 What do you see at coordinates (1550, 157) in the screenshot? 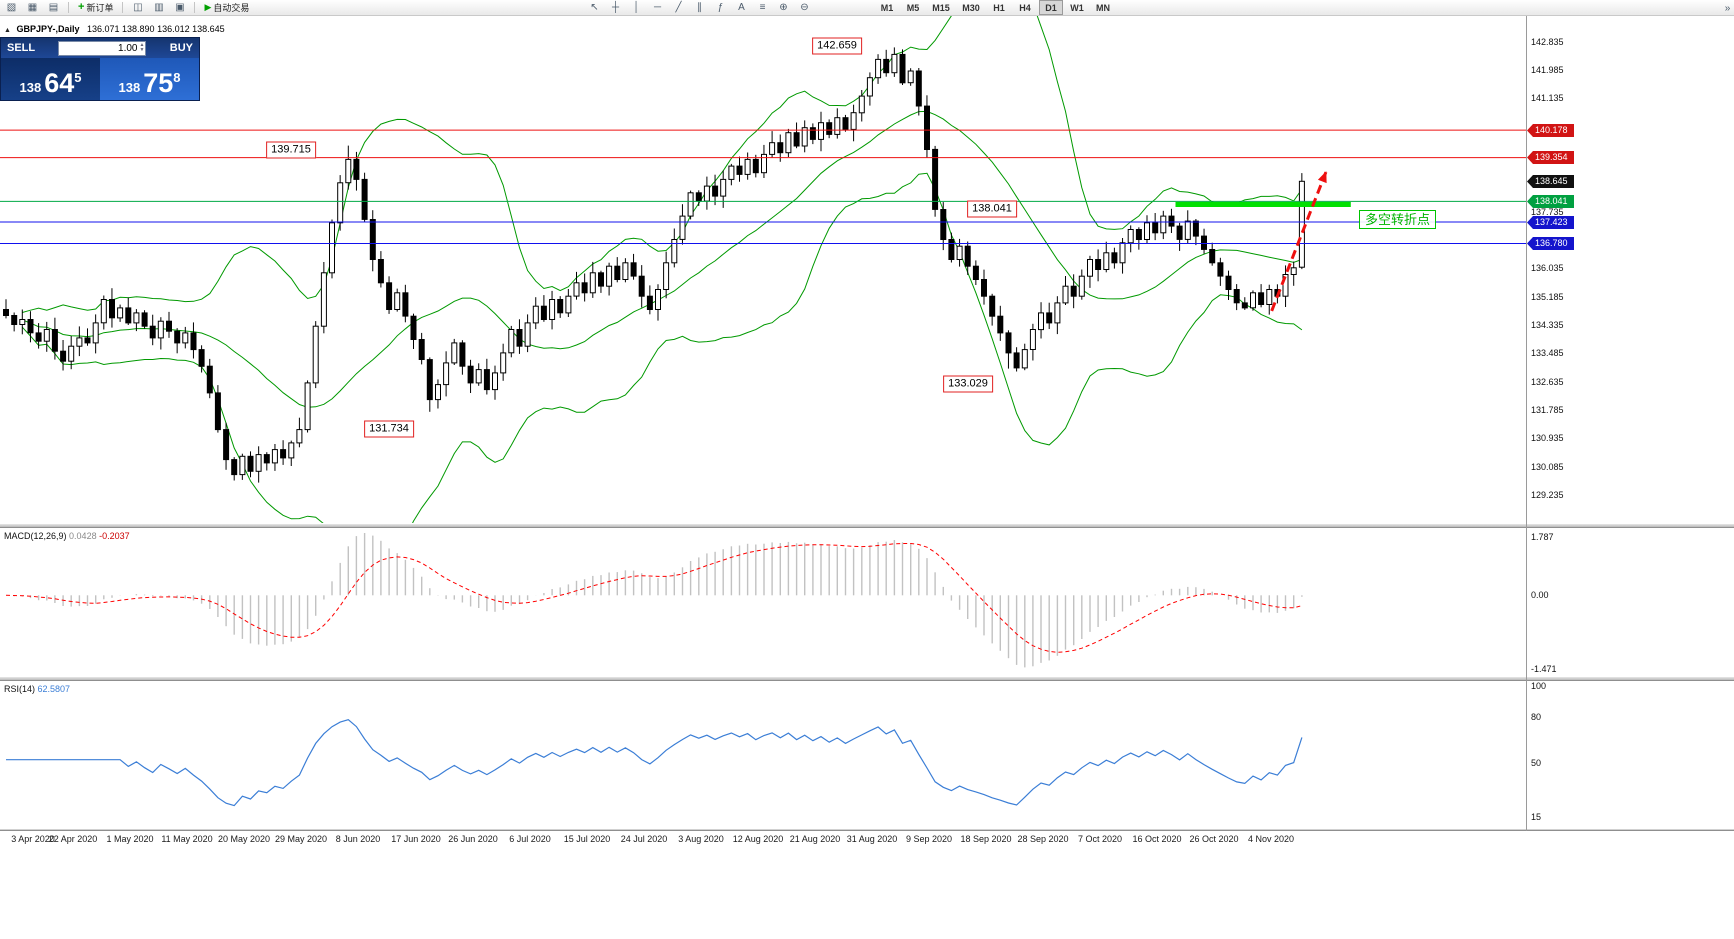
I see `price-axis-badge: 139.354` at bounding box center [1550, 157].